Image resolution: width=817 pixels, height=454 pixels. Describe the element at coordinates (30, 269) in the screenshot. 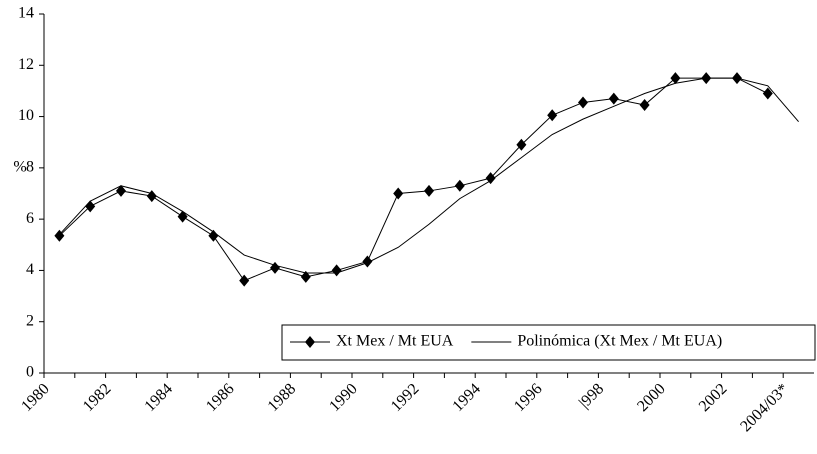

I see `y-tick-label: 4` at that location.